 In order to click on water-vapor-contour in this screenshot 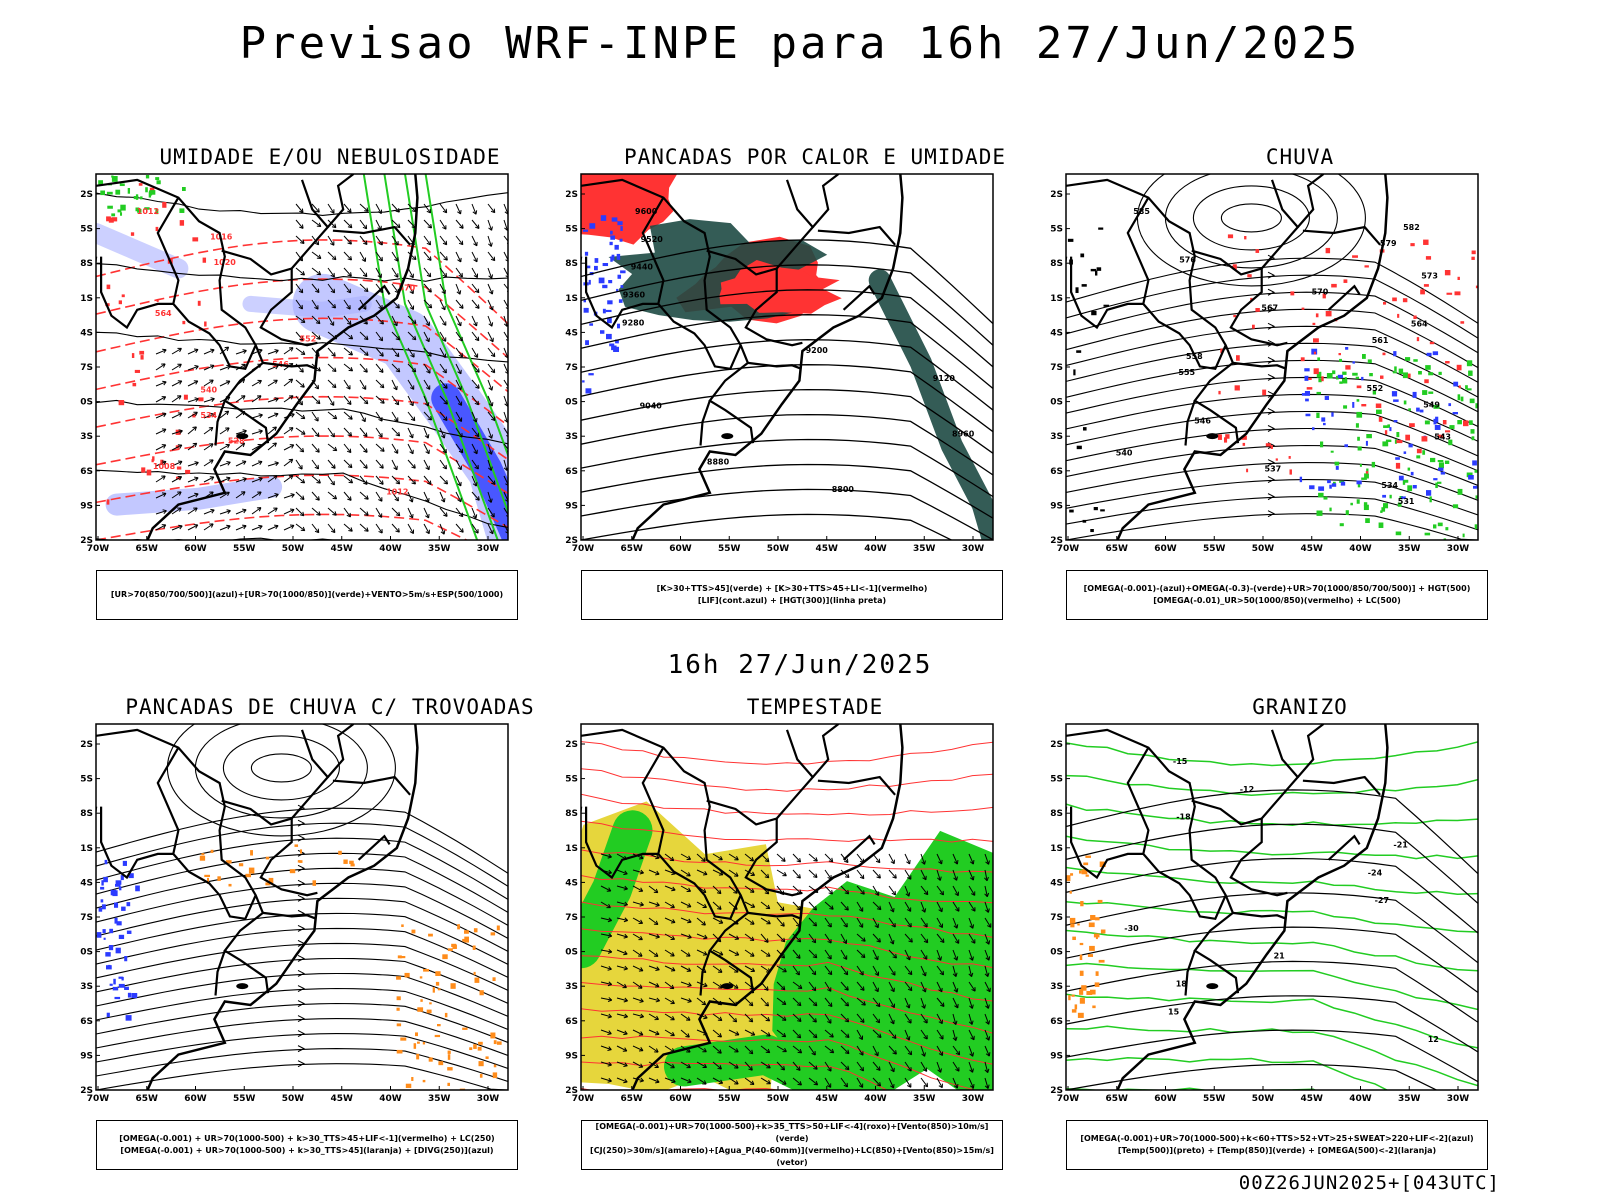, I will do `click(787, 978)`.